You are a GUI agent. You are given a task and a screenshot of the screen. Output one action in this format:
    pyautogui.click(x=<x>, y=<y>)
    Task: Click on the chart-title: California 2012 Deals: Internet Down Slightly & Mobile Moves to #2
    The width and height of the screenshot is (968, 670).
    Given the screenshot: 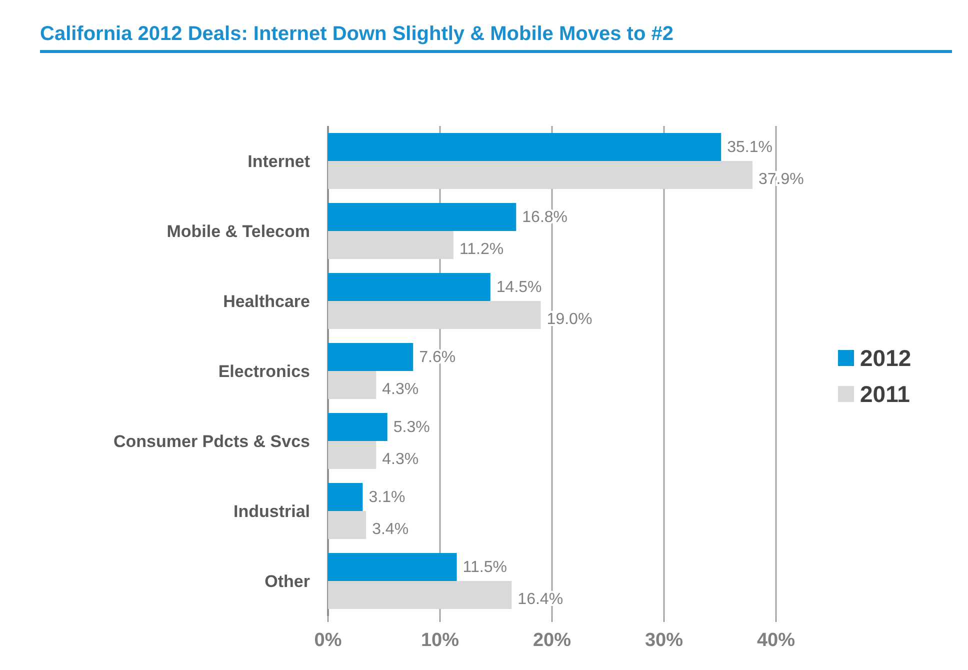 What is the action you would take?
    pyautogui.click(x=357, y=34)
    